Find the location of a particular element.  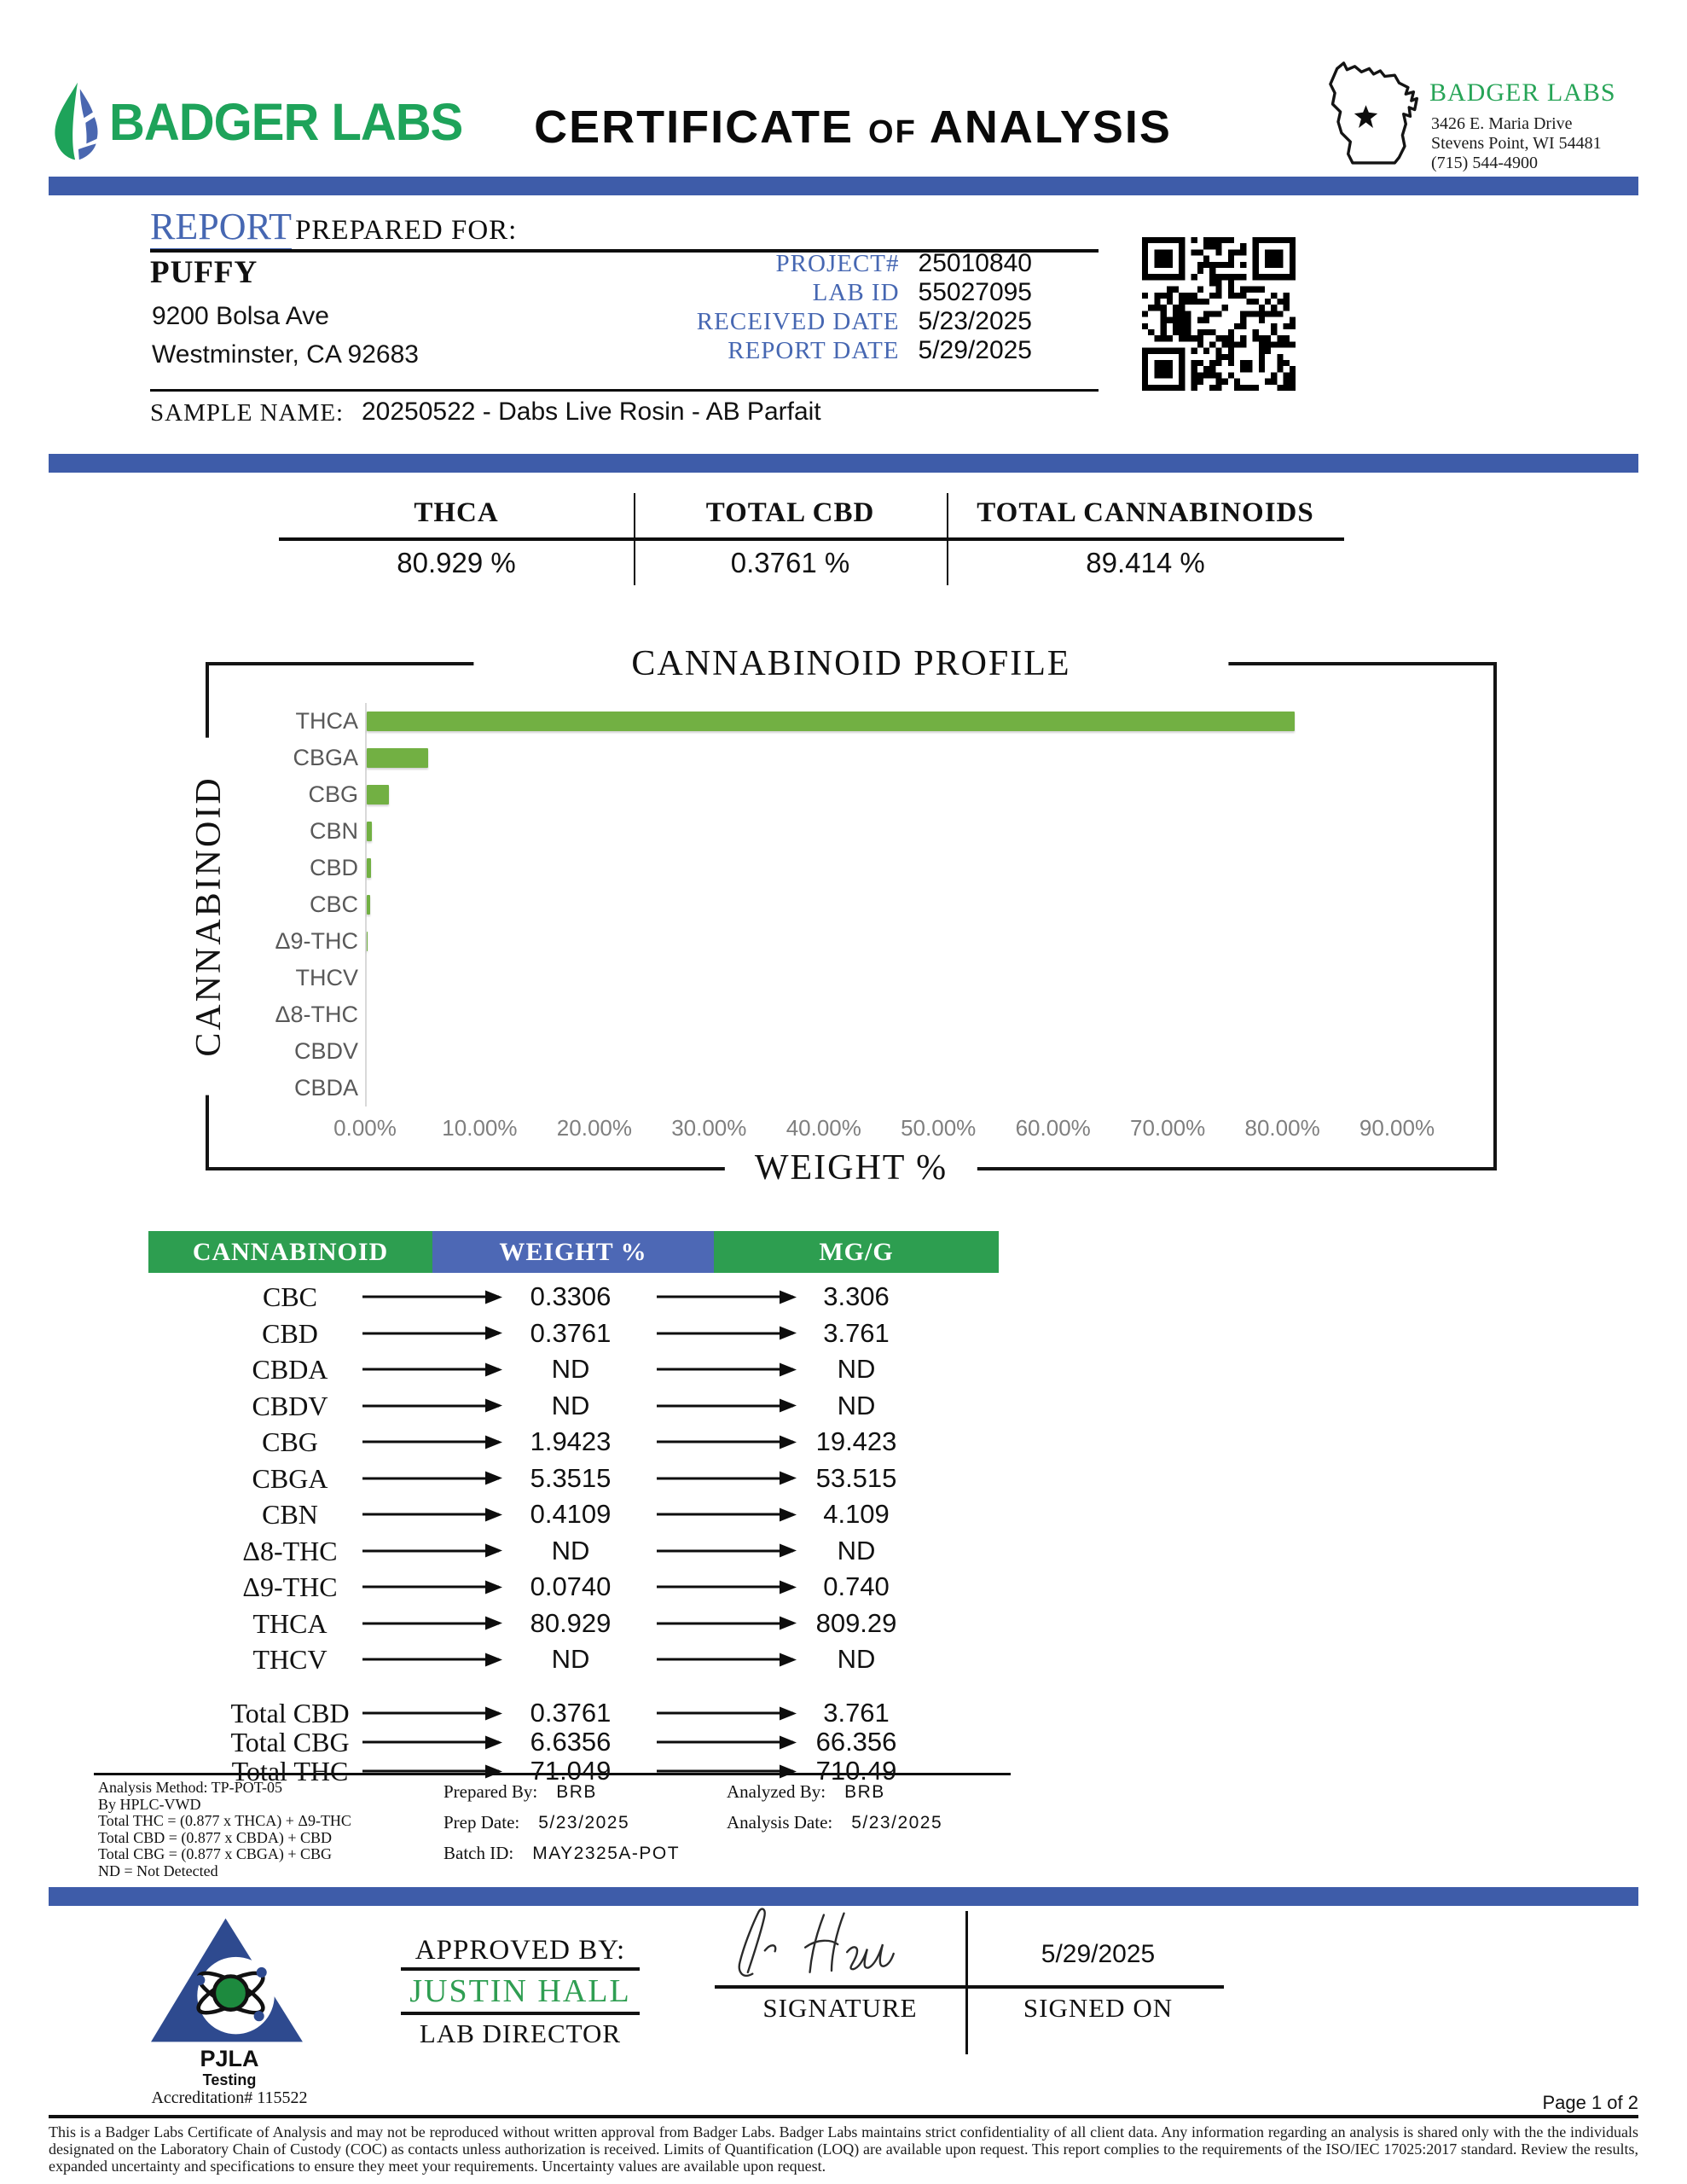

chart-category-label: CBDV is located at coordinates (326, 1051).